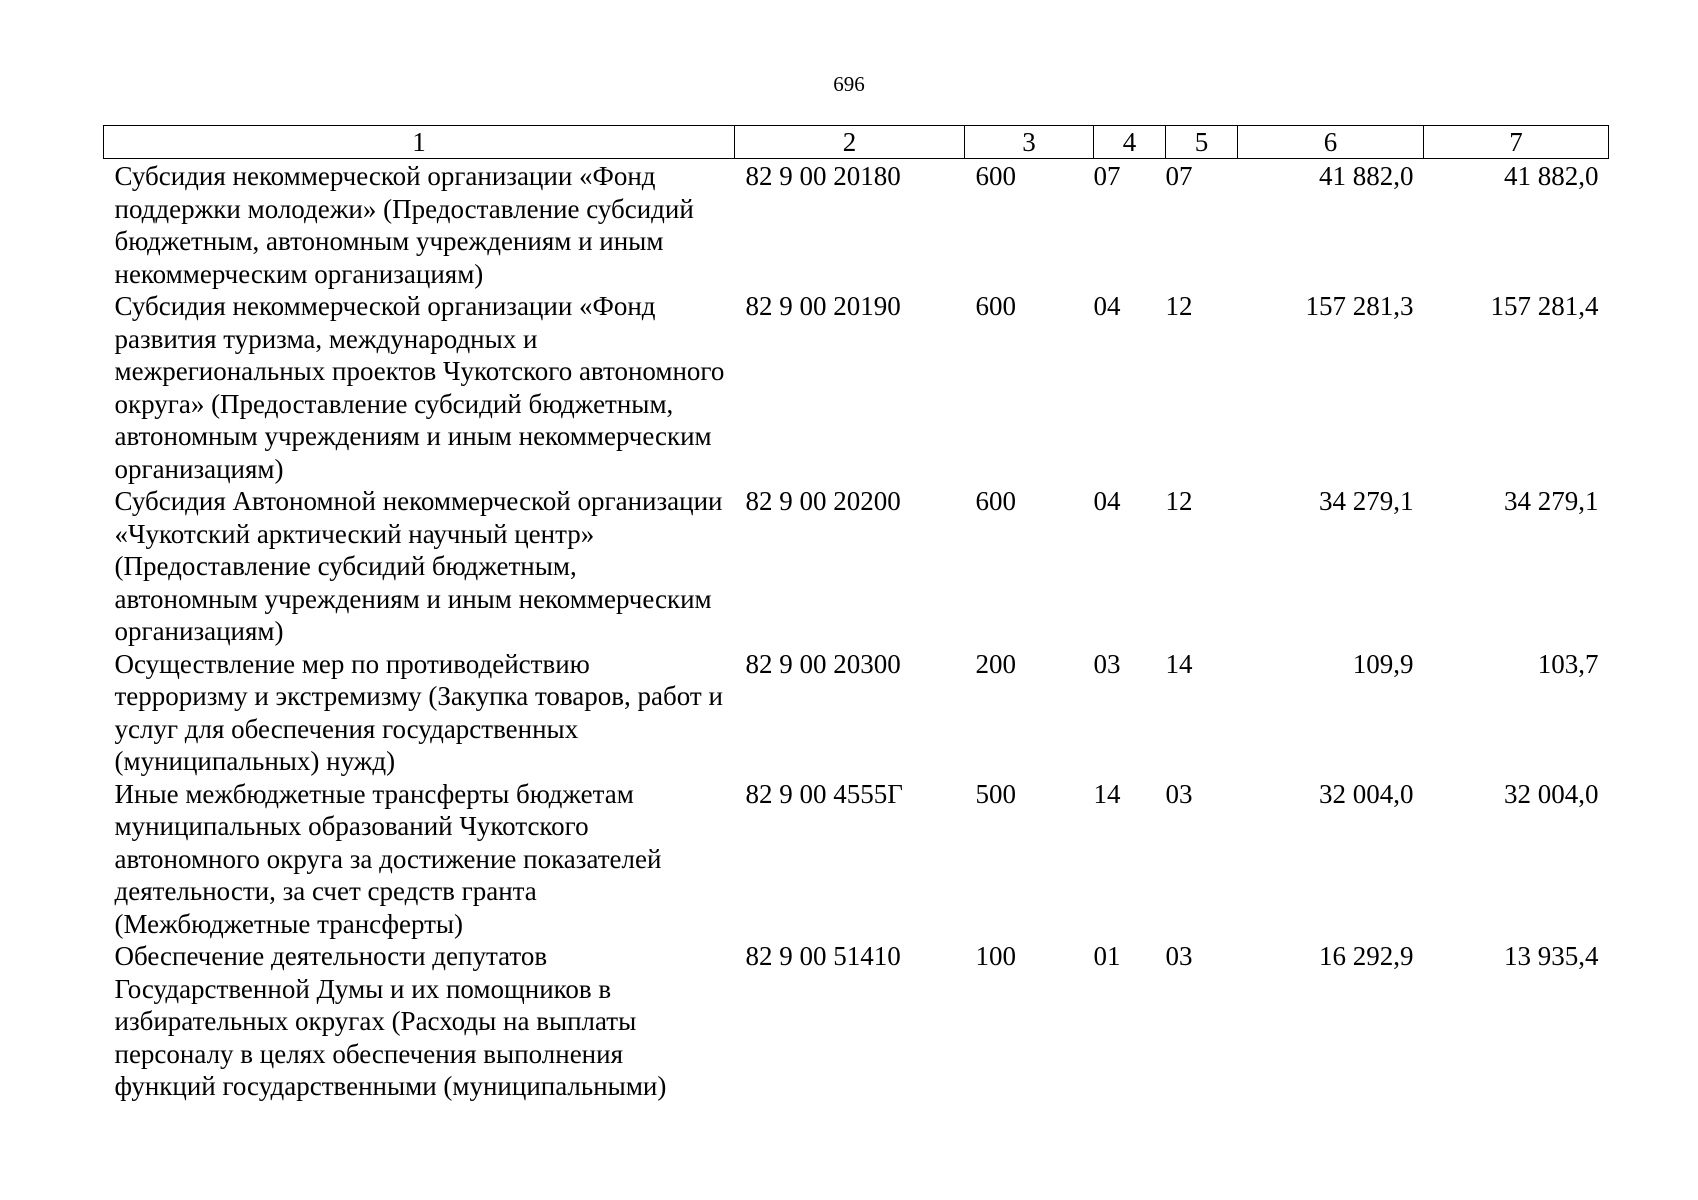 This screenshot has height=1200, width=1698. I want to click on row-section: 07, so click(1107, 176).